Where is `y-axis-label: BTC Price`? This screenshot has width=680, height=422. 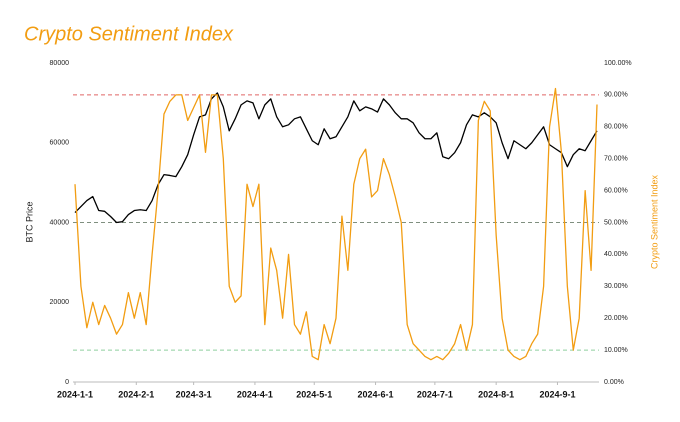 y-axis-label: BTC Price is located at coordinates (29, 221).